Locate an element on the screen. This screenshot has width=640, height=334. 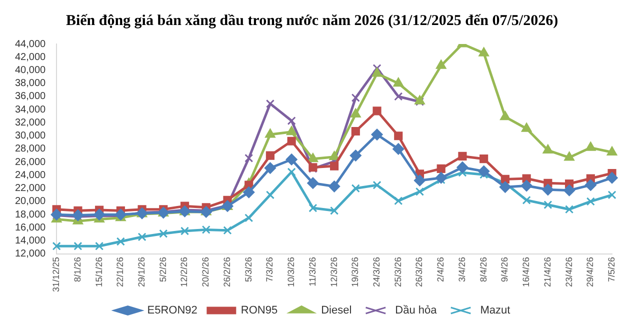
x-tick-label: 24/3/26 is located at coordinates (377, 271).